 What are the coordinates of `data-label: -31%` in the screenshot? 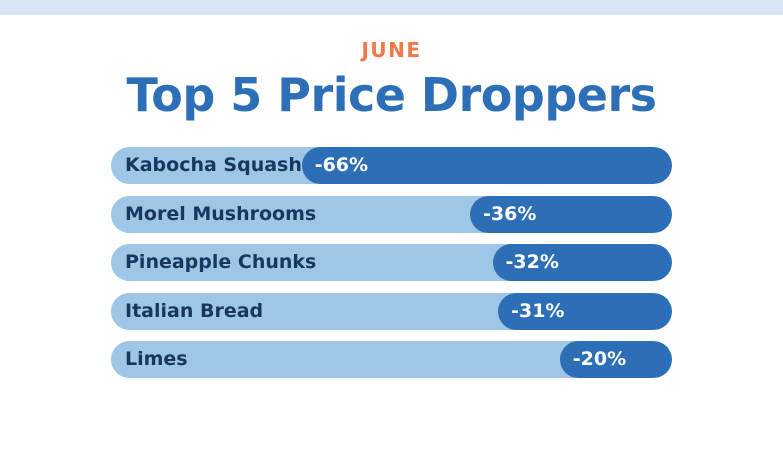 It's located at (538, 311).